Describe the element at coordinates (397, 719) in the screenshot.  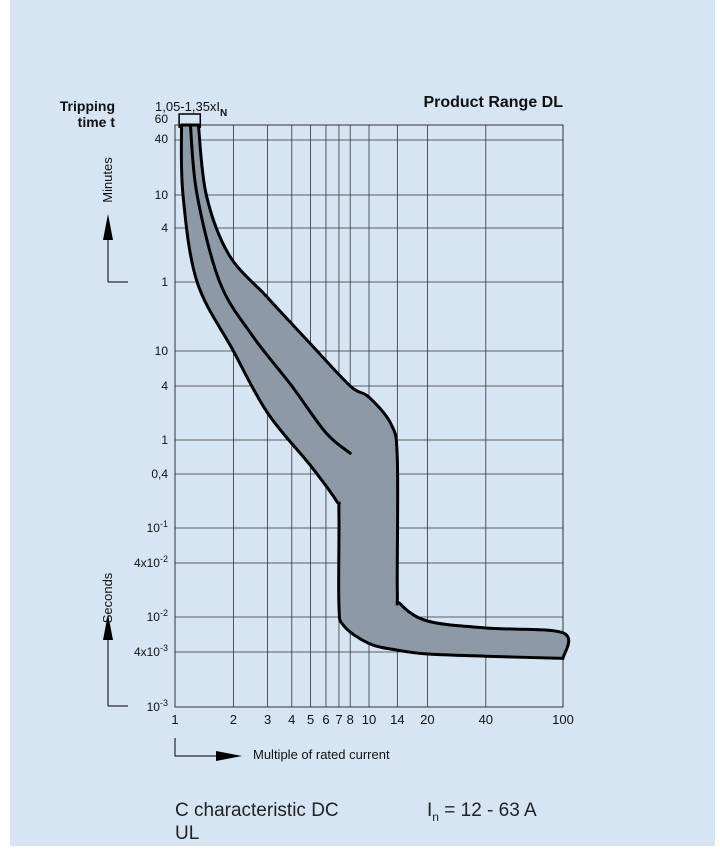
I see `x-tick-label: 14` at that location.